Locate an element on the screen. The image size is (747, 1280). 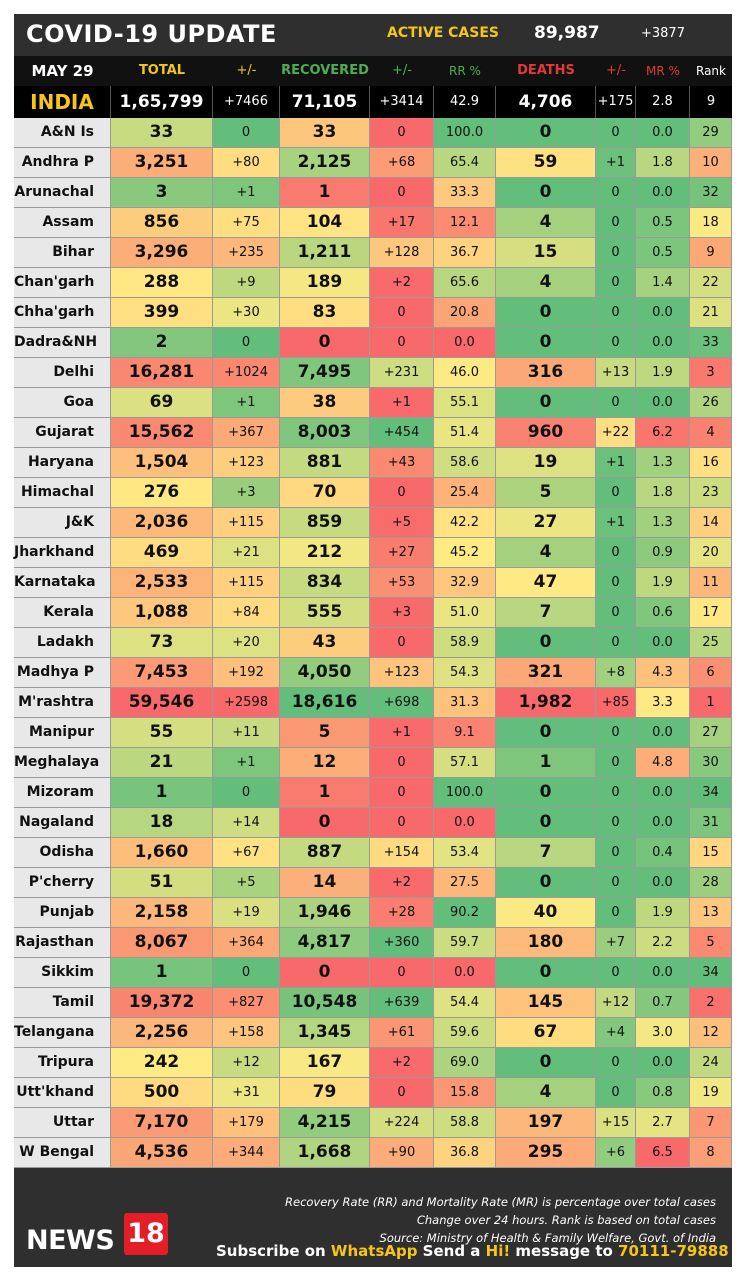
cell-total: 2,036 is located at coordinates (162, 522).